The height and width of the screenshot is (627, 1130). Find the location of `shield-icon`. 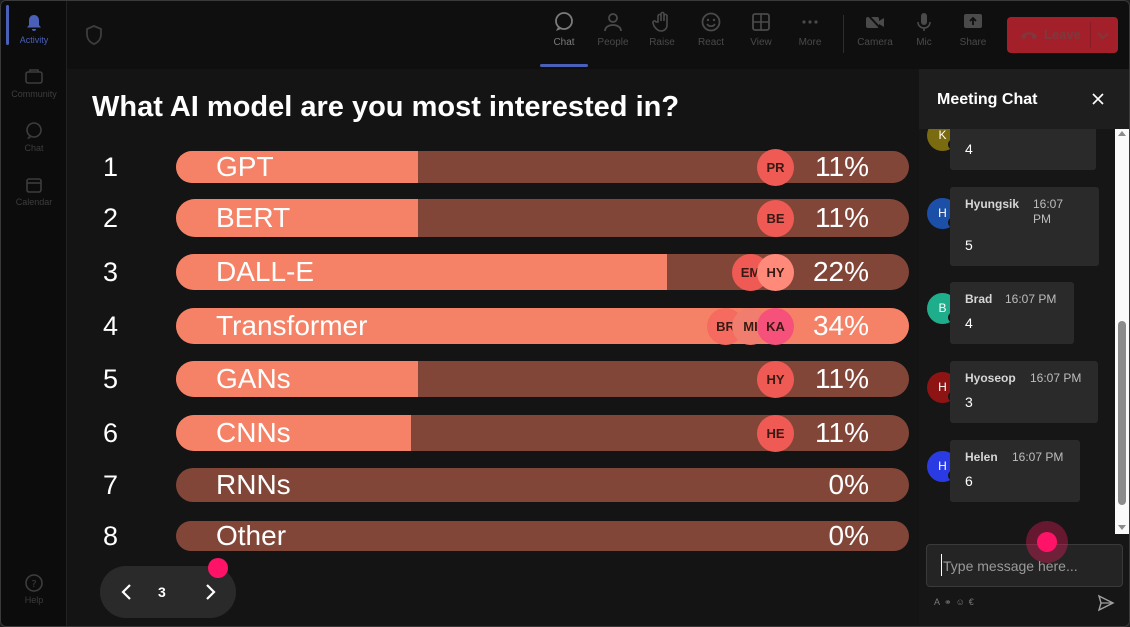

shield-icon is located at coordinates (94, 35).